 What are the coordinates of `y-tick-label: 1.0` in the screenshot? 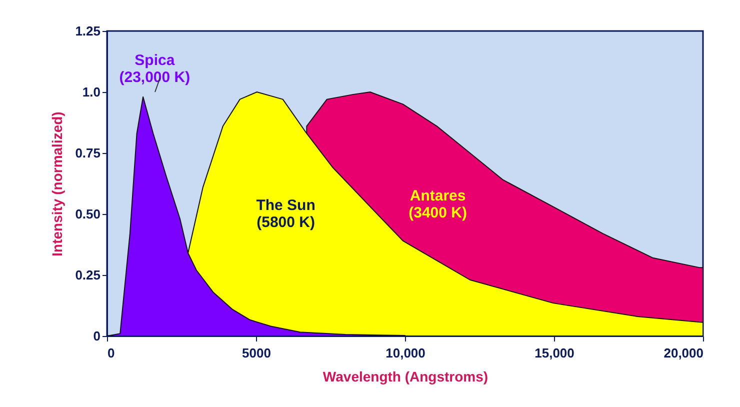 It's located at (91, 92).